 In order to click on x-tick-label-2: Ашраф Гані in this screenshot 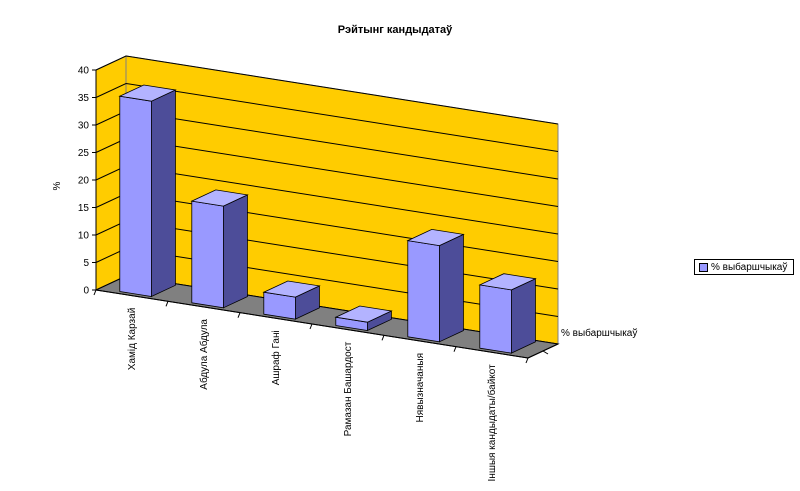, I will do `click(276, 357)`.